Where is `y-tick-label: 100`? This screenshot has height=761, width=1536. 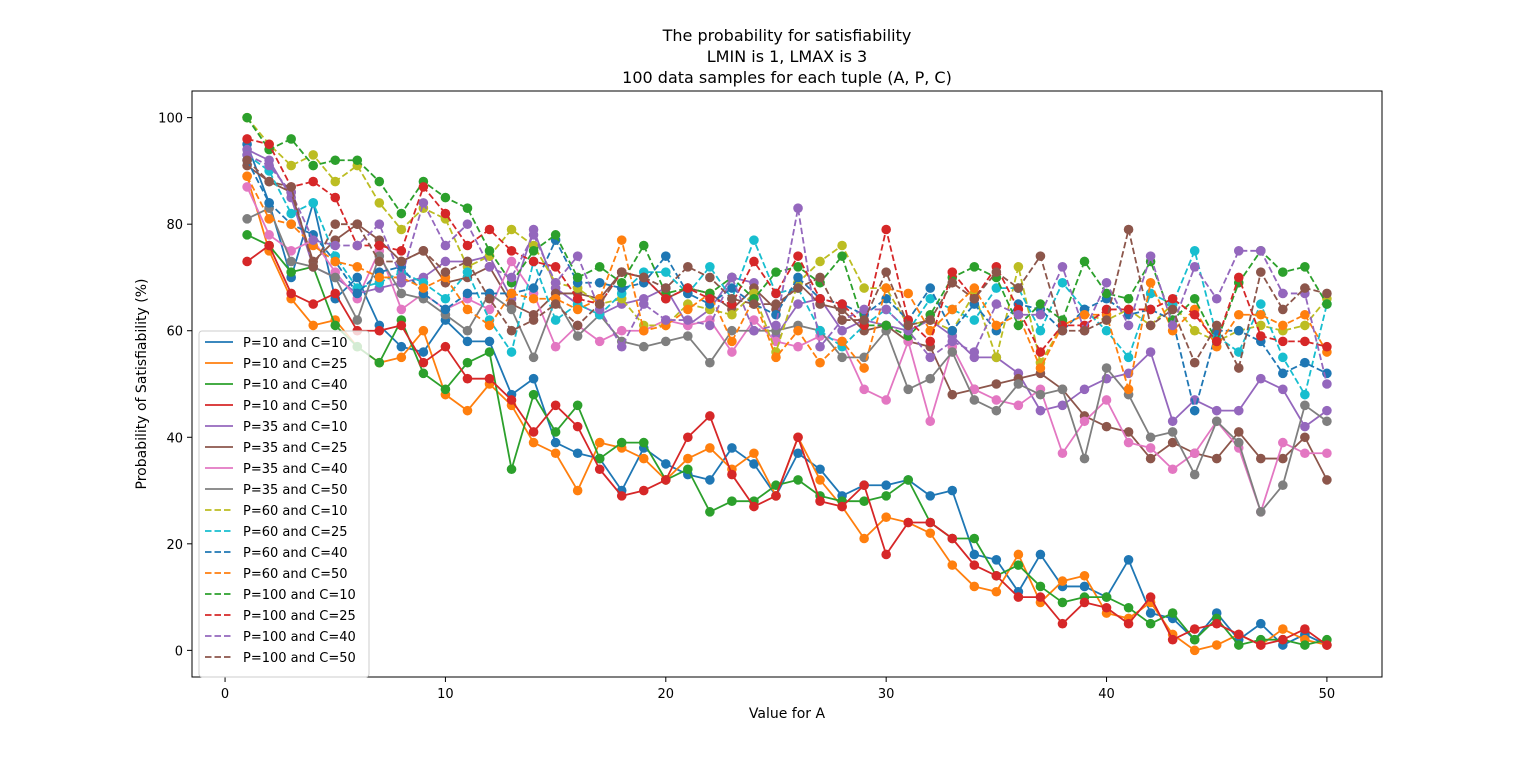 y-tick-label: 100 is located at coordinates (170, 119).